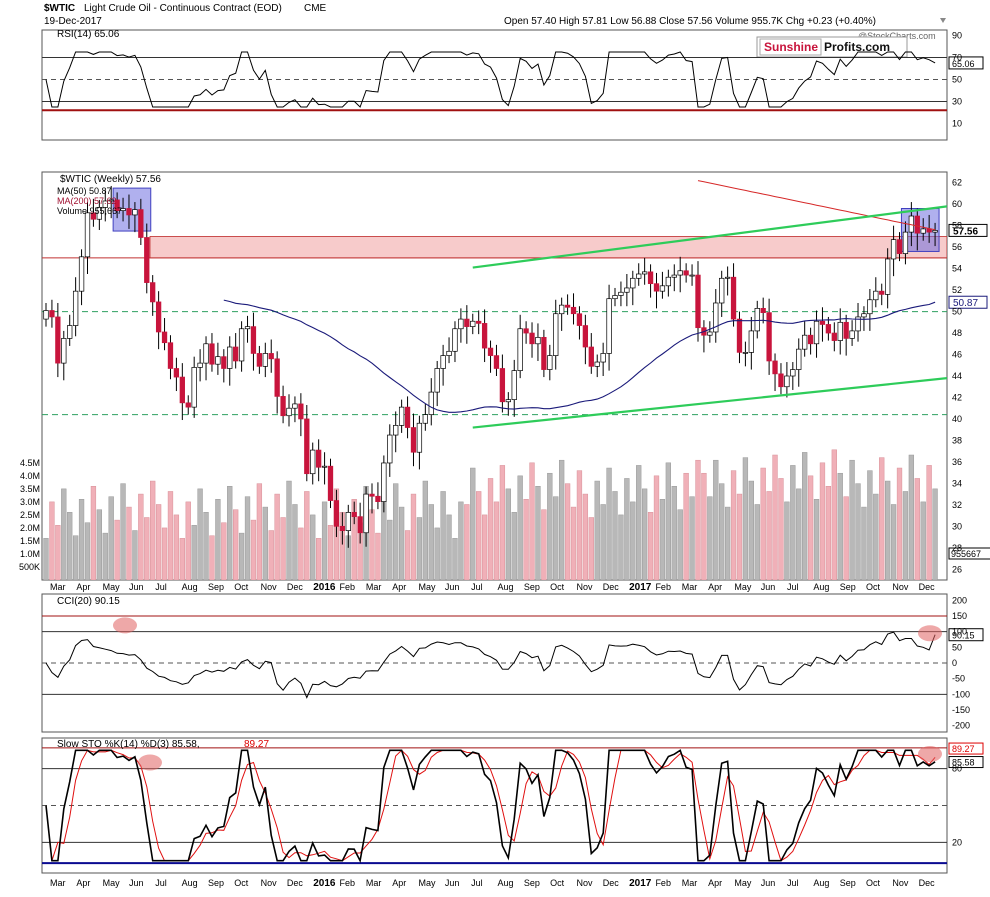  I want to click on ma50-tag: 50.87, so click(965, 303).